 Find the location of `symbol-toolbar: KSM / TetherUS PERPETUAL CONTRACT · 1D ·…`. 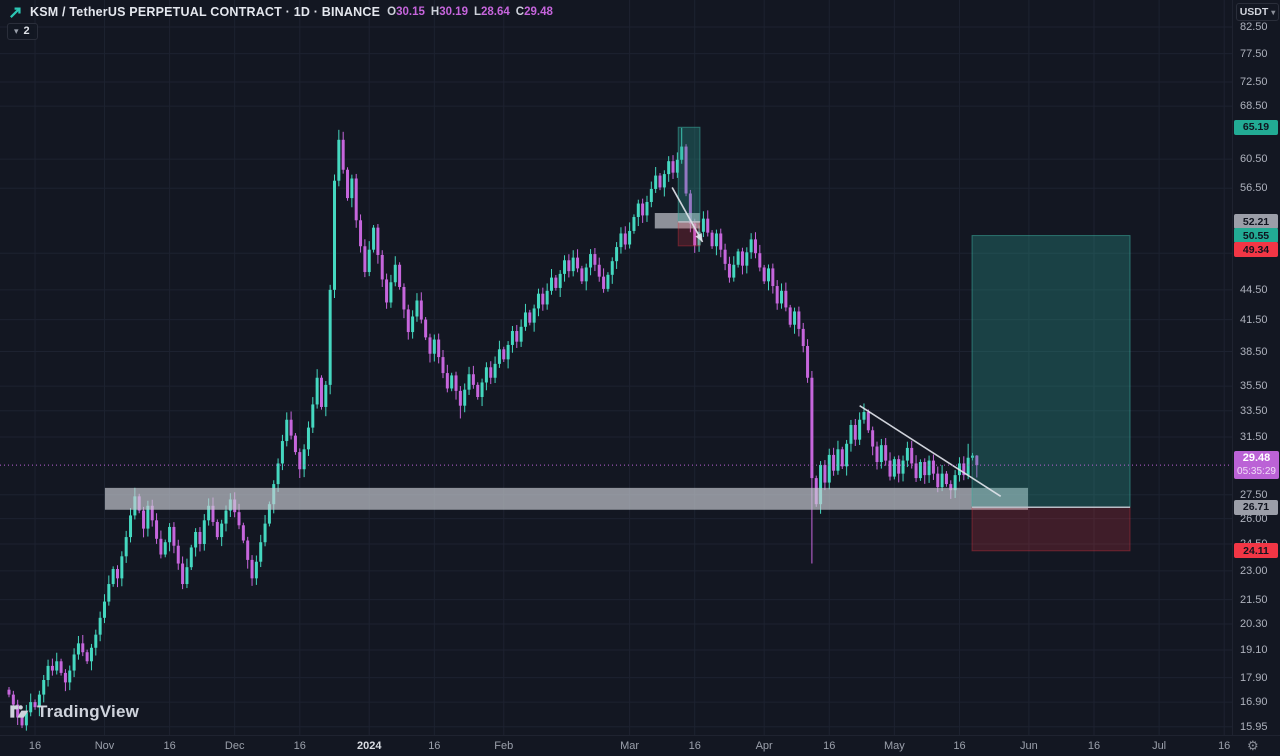

symbol-toolbar: KSM / TetherUS PERPETUAL CONTRACT · 1D ·… is located at coordinates (280, 12).